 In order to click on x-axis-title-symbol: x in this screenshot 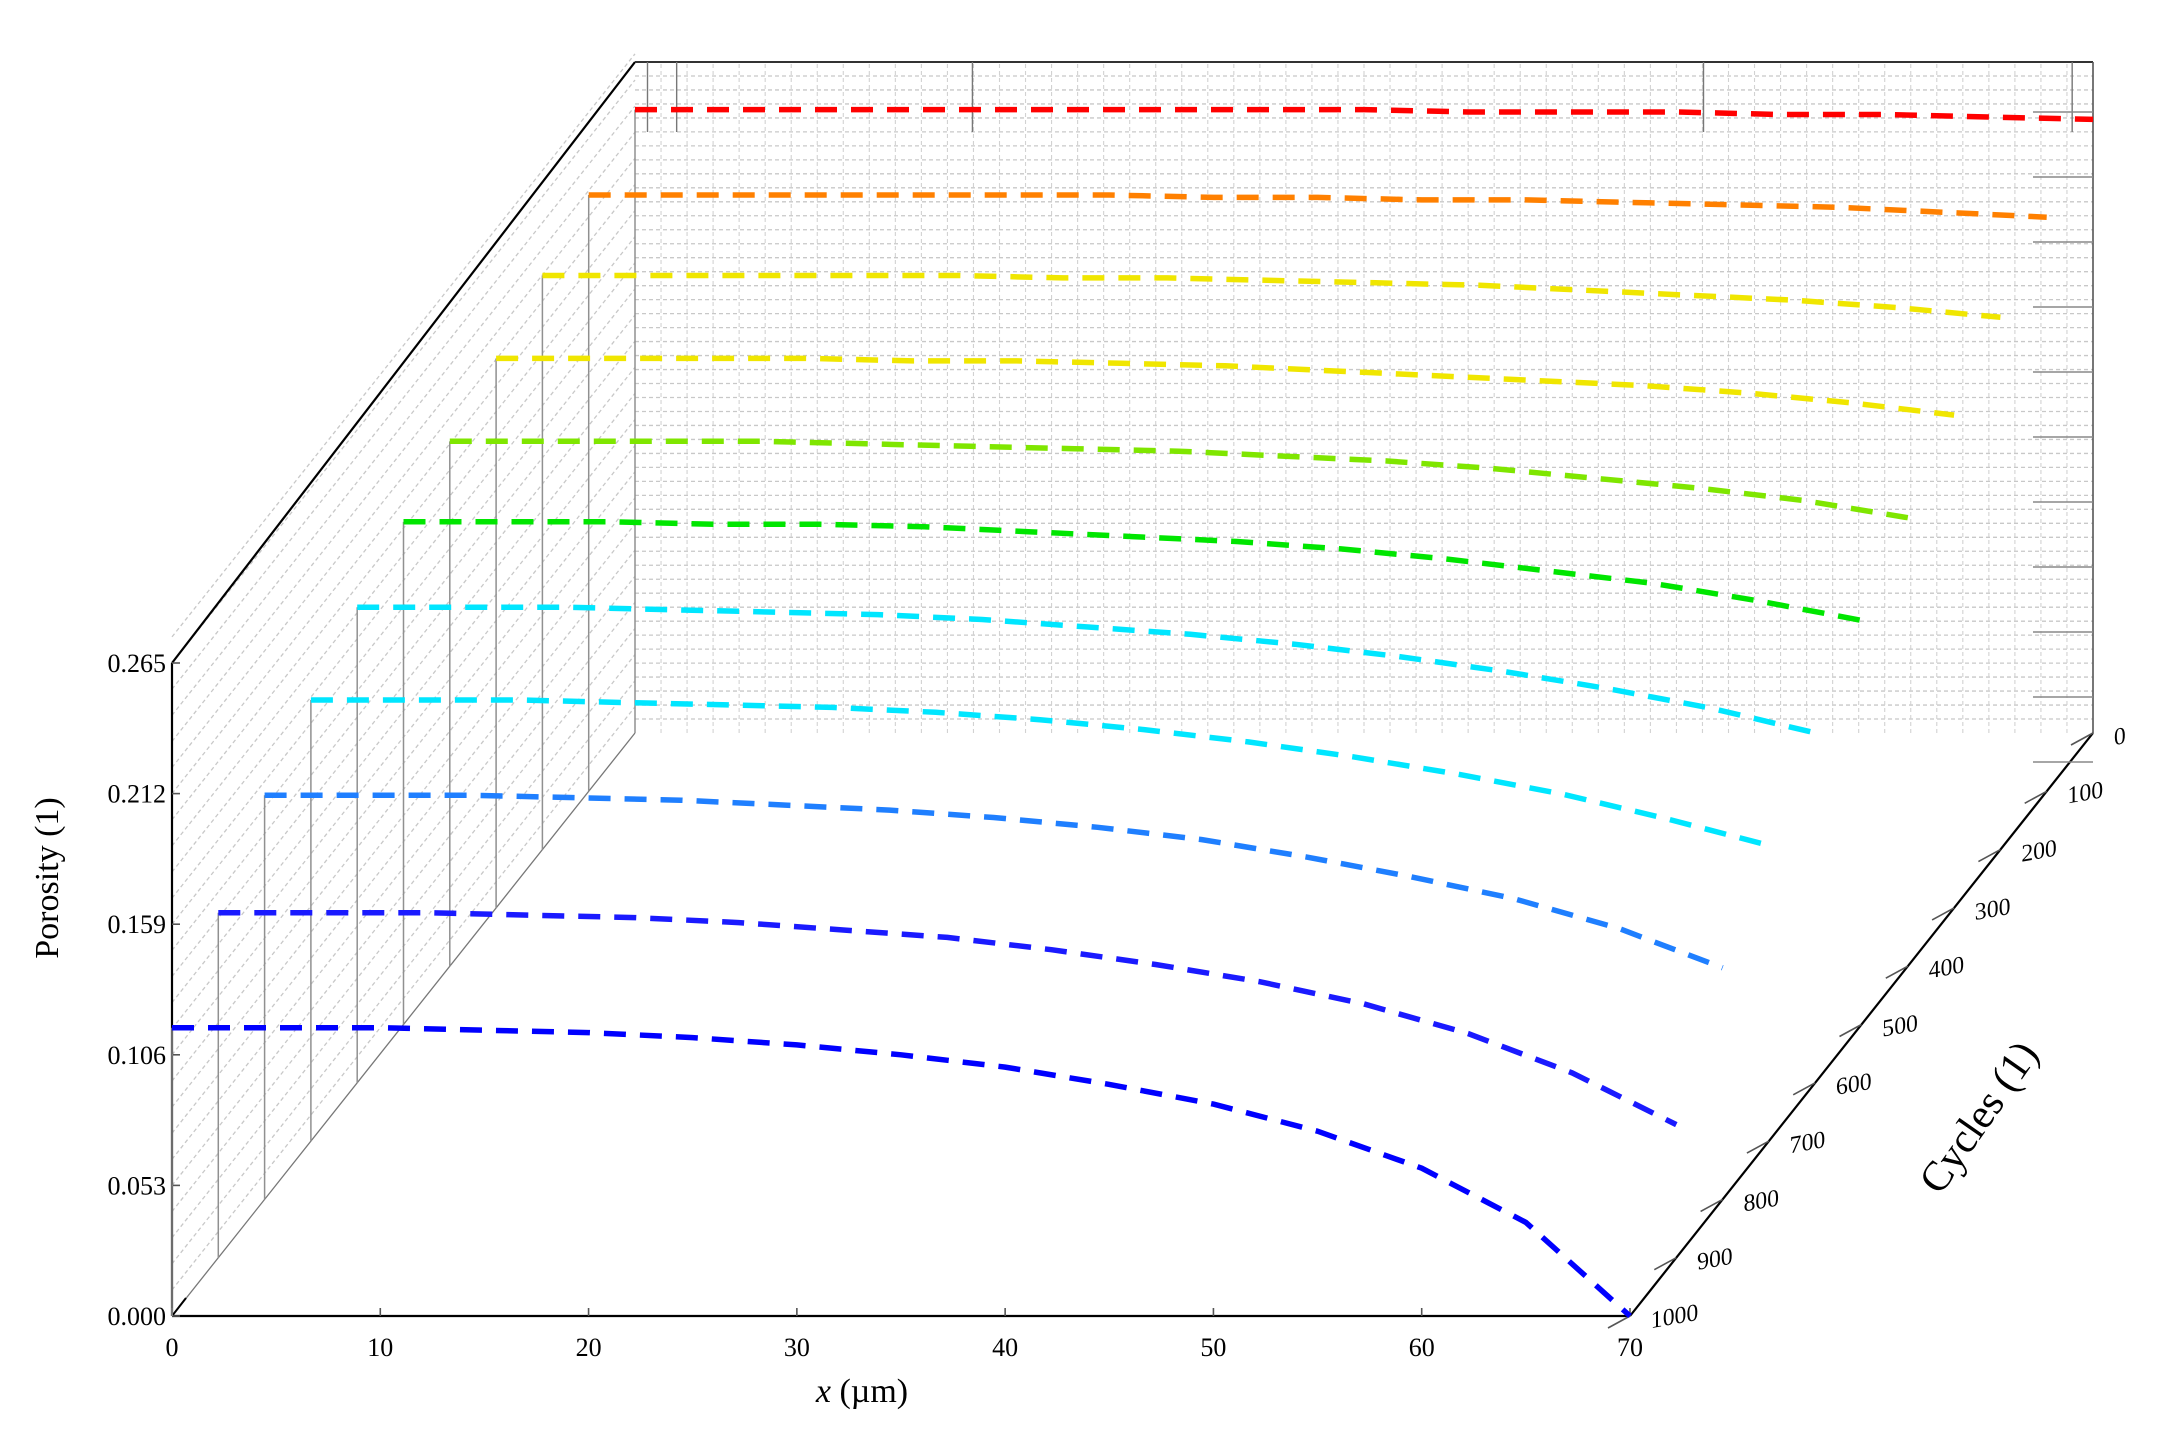, I will do `click(823, 1391)`.